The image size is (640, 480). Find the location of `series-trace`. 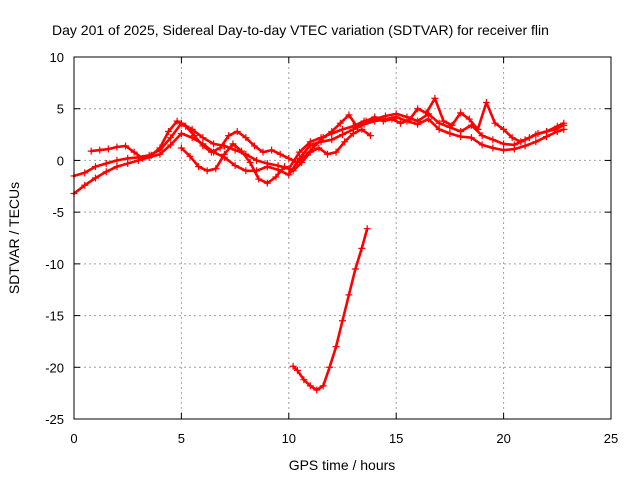

series-trace is located at coordinates (327, 130).